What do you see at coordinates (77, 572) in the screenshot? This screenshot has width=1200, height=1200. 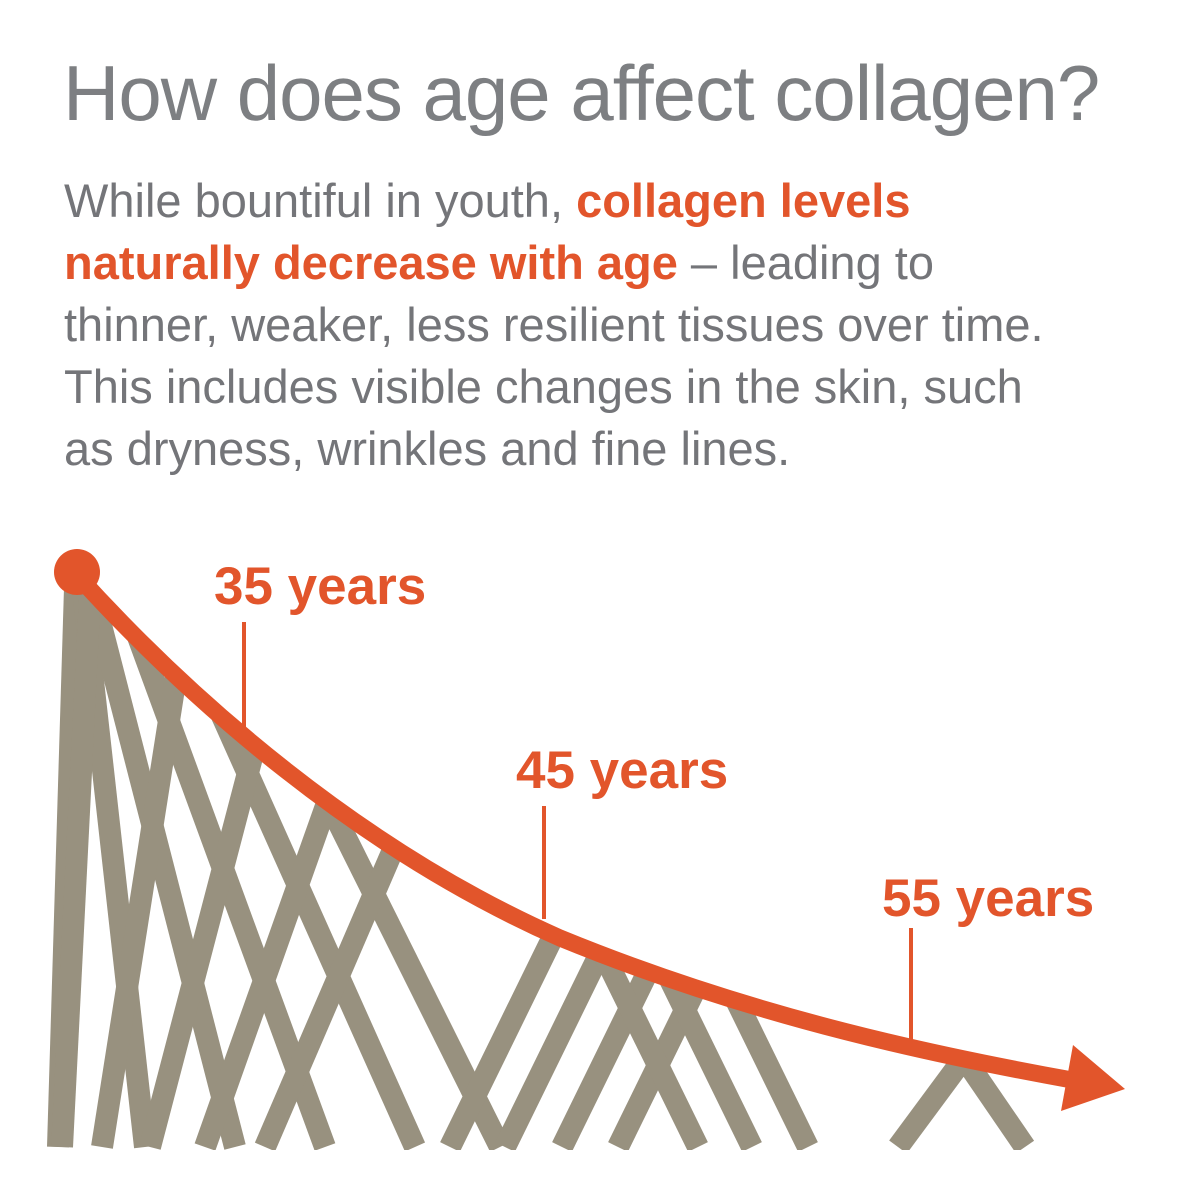 I see `curve-start-dot` at bounding box center [77, 572].